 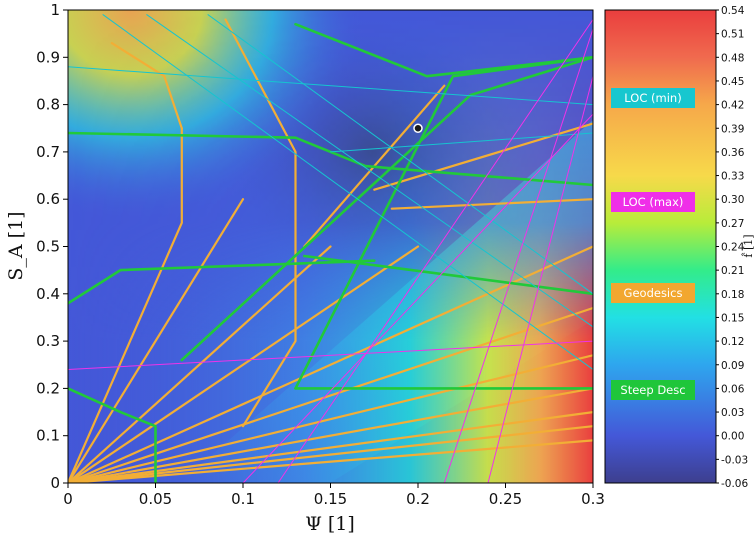 What do you see at coordinates (48, 152) in the screenshot?
I see `y-tick-label: 0.7` at bounding box center [48, 152].